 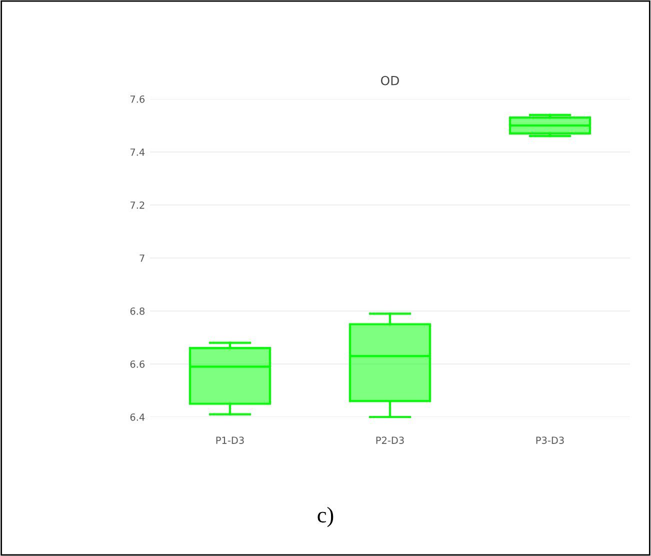 What do you see at coordinates (550, 440) in the screenshot?
I see `x-tick-label: P3-D3` at bounding box center [550, 440].